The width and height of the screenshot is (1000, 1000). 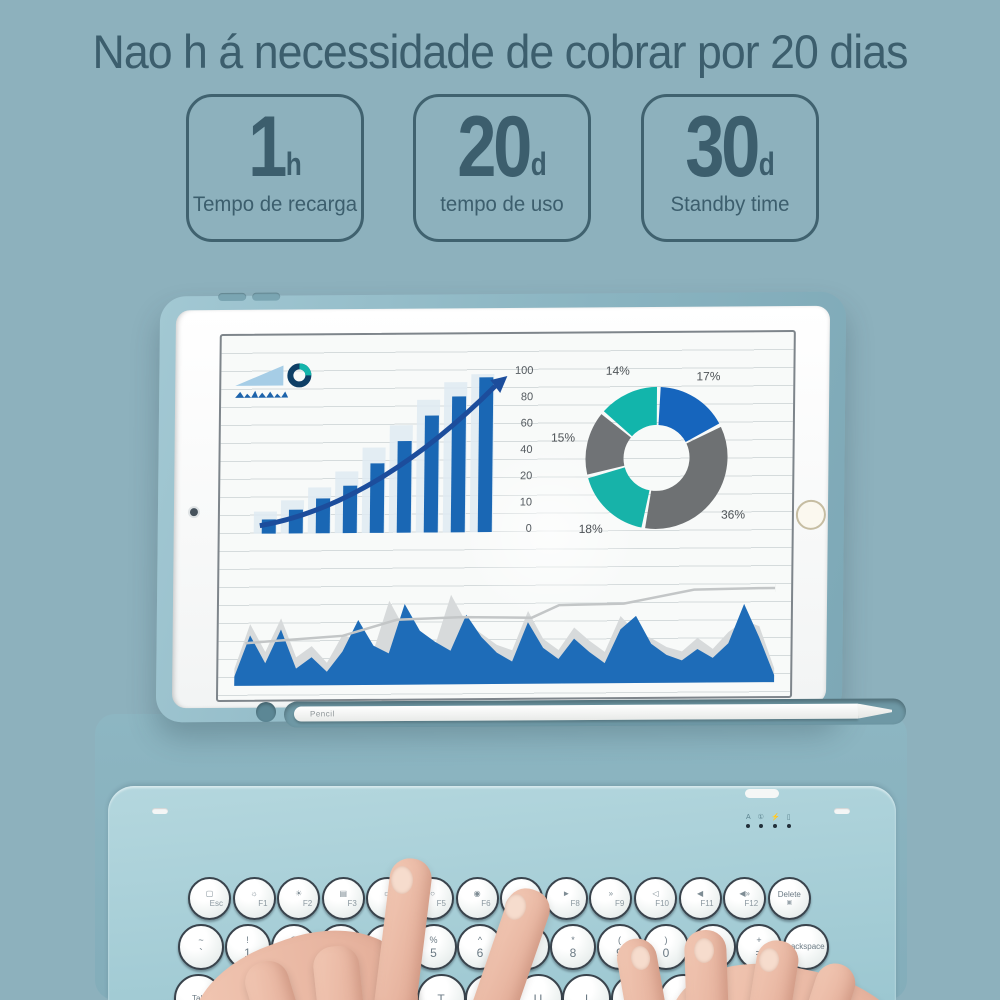 I want to click on key-icon: ◉, so click(x=477, y=893).